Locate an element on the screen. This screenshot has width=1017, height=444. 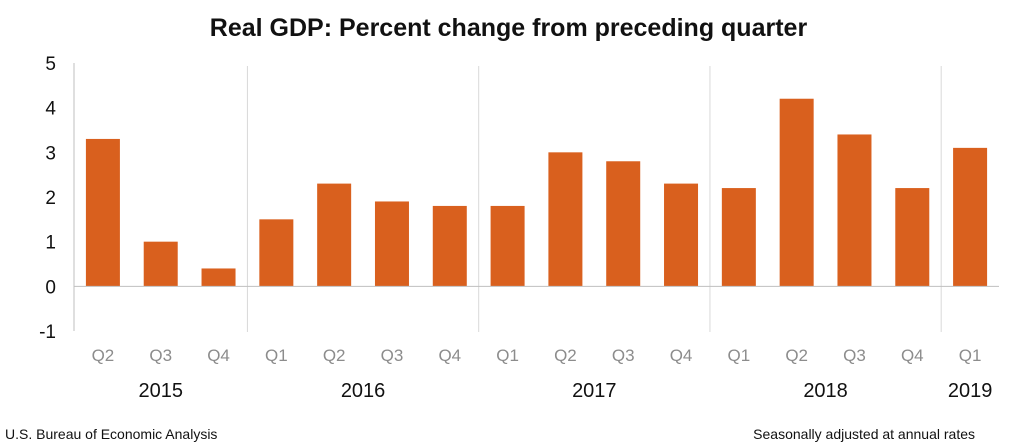
year-label: 2015 is located at coordinates (160, 391).